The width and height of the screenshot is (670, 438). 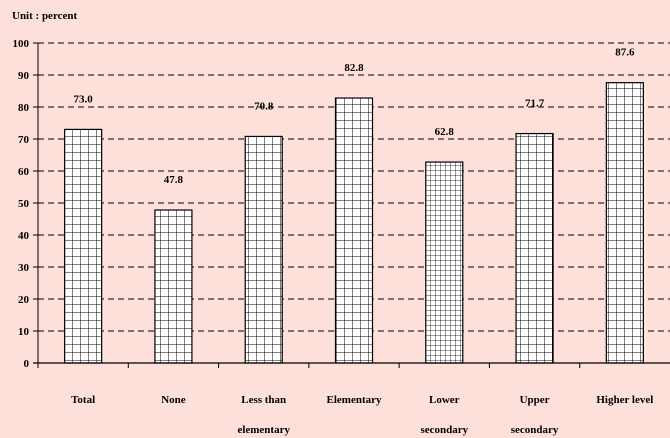 What do you see at coordinates (24, 140) in the screenshot?
I see `y-tick-label: 70` at bounding box center [24, 140].